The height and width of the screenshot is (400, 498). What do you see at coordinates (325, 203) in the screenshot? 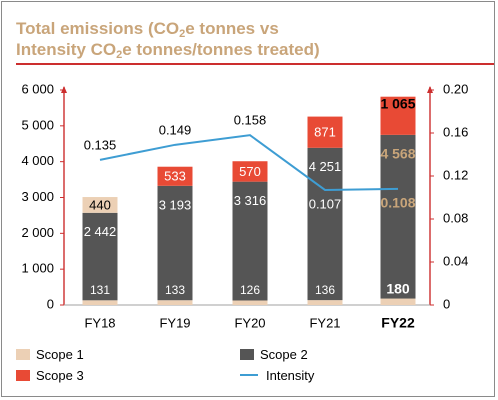
I see `data-label-intensity: 0.107` at bounding box center [325, 203].